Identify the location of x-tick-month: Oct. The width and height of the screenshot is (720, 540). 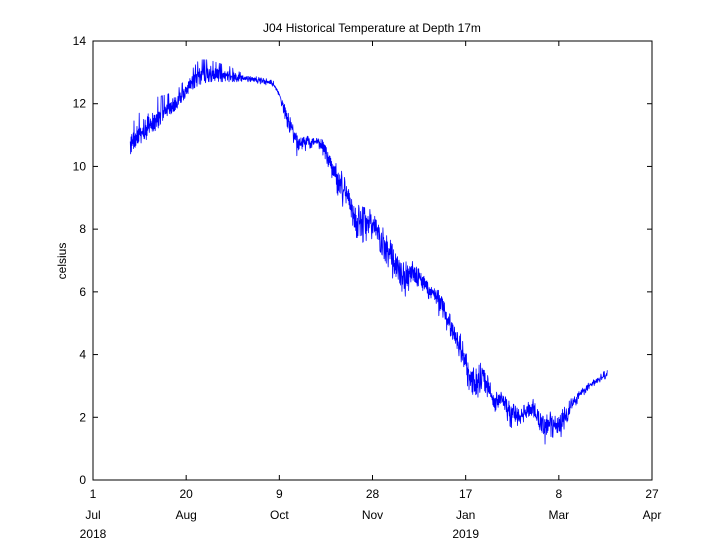
(279, 515).